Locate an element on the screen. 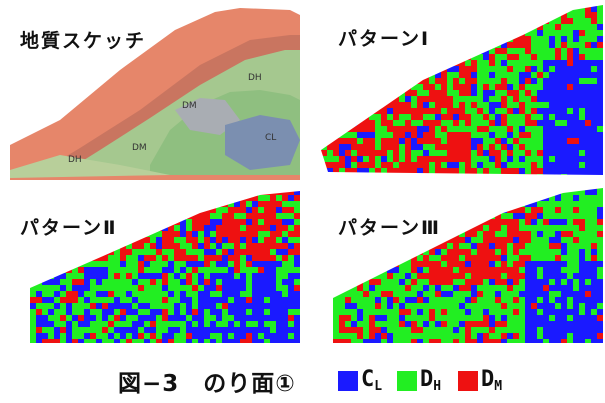  sketch-label-dm-right: DM is located at coordinates (189, 106).